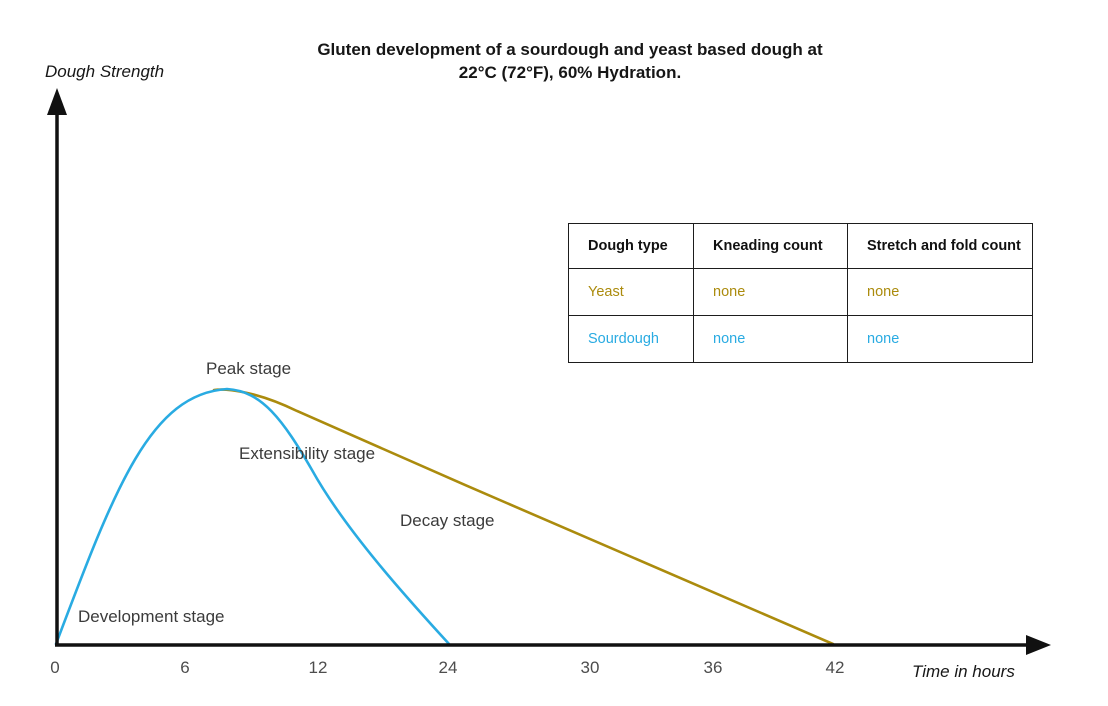  Describe the element at coordinates (249, 368) in the screenshot. I see `annotation-peak-stage: Peak stage` at that location.